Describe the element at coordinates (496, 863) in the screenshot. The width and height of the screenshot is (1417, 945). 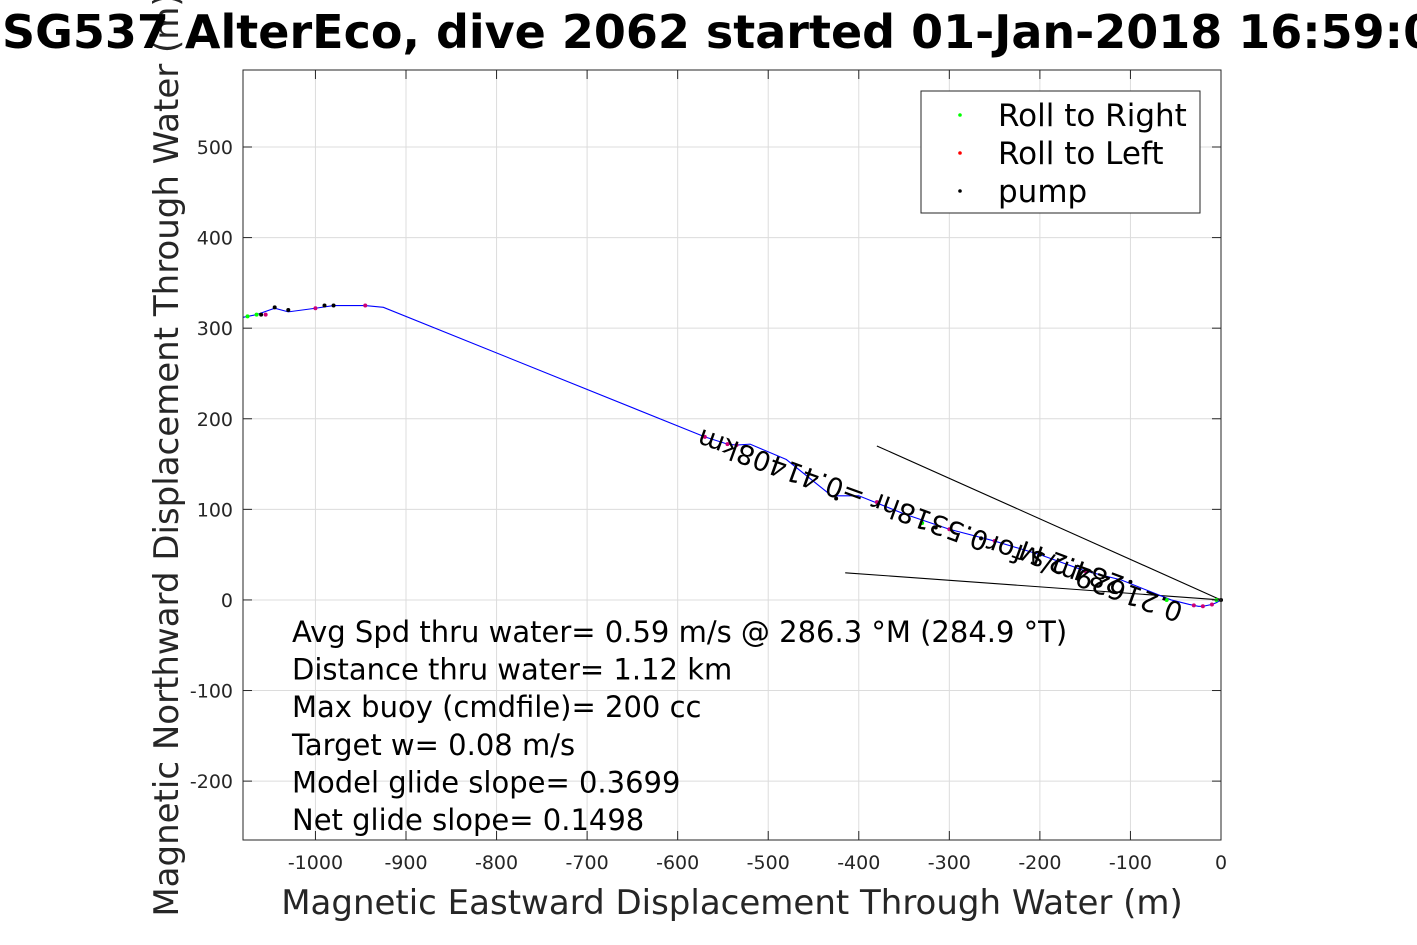
I see `x-tick-label: -800` at that location.